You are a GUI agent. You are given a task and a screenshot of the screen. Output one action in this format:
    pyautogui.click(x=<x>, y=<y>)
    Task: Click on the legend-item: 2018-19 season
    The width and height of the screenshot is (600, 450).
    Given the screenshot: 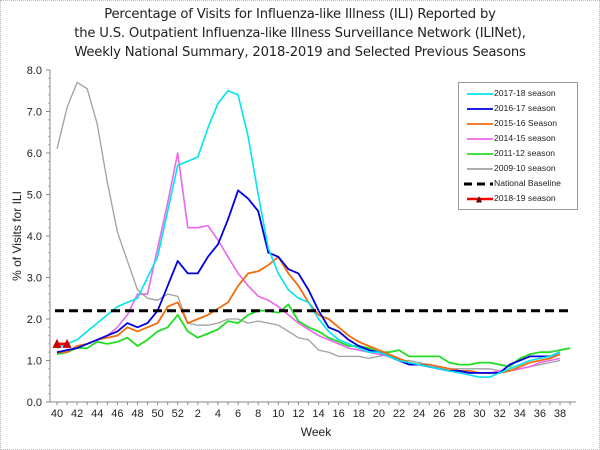 What is the action you would take?
    pyautogui.click(x=518, y=199)
    